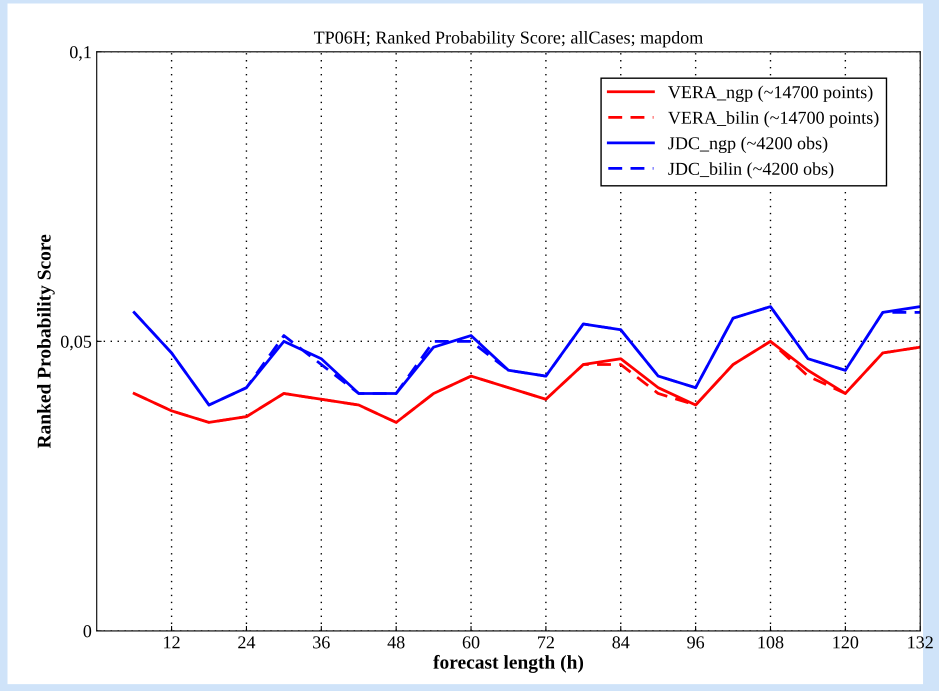  What do you see at coordinates (88, 631) in the screenshot?
I see `y-tick-label: 0` at bounding box center [88, 631].